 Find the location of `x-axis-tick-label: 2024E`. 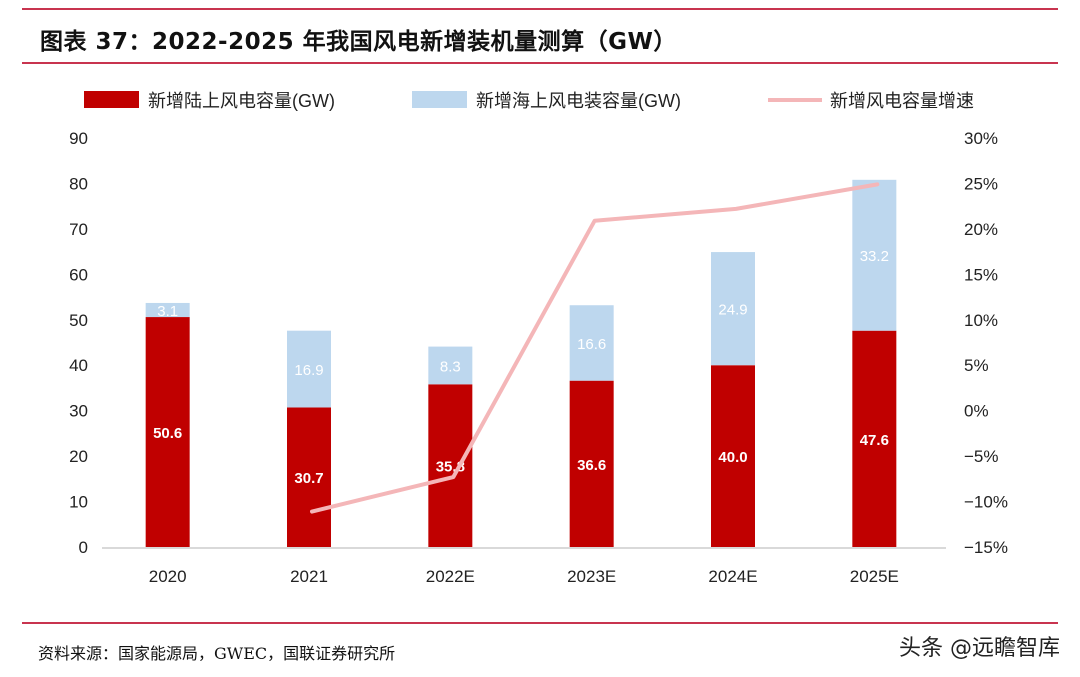

x-axis-tick-label: 2024E is located at coordinates (732, 576).